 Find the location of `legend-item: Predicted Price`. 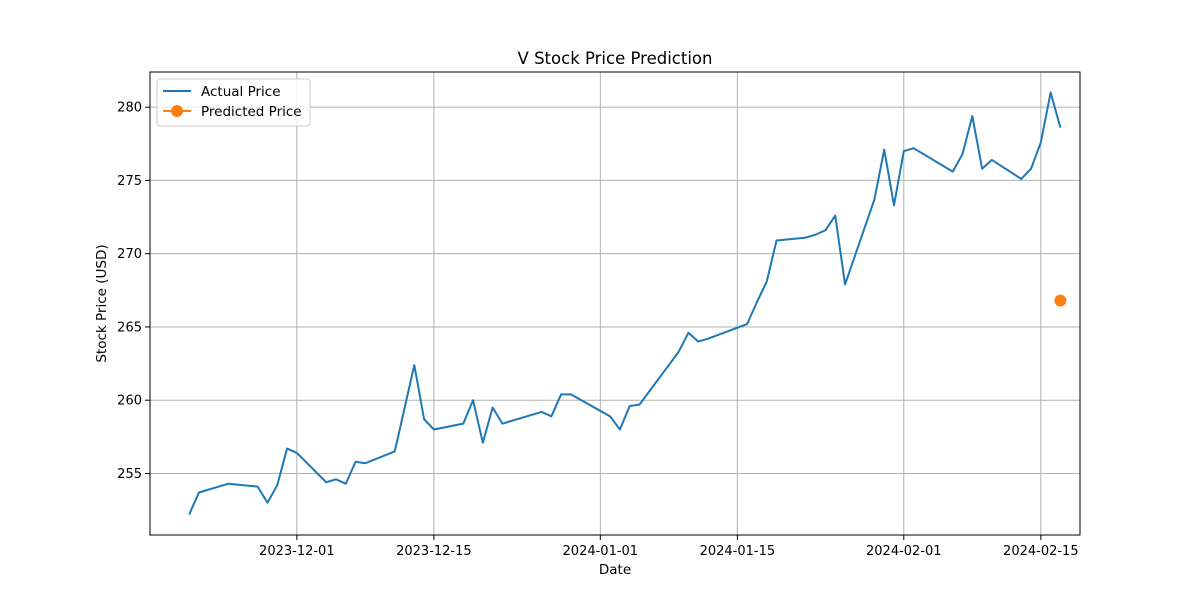

legend-item: Predicted Price is located at coordinates (232, 112).